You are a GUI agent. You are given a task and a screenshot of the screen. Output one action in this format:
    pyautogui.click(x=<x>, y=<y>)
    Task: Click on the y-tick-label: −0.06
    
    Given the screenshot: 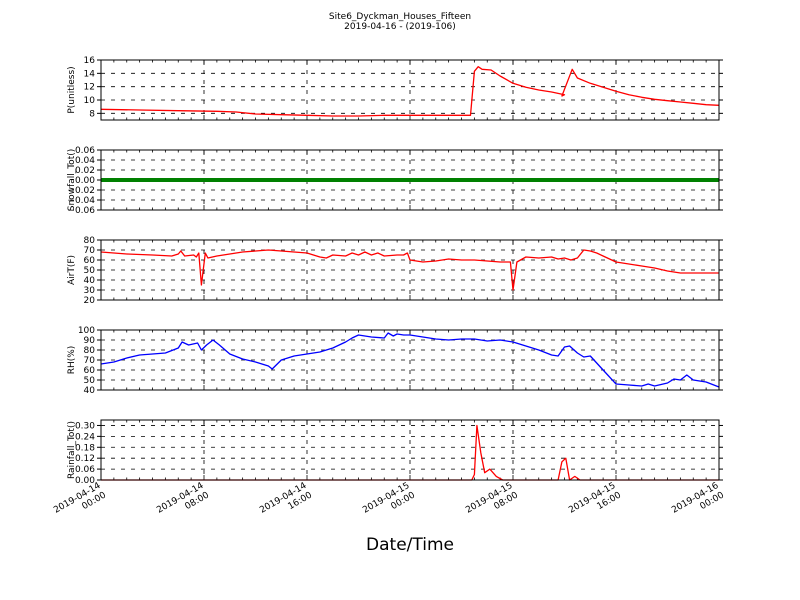 What is the action you would take?
    pyautogui.click(x=81, y=211)
    